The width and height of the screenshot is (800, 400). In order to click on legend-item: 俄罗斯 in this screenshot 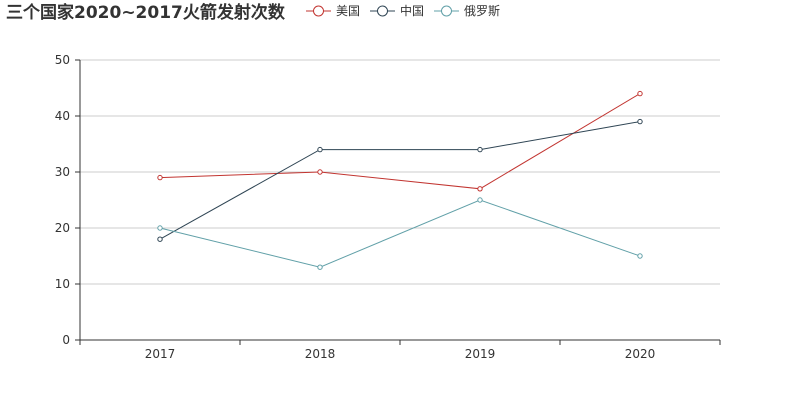, I will do `click(467, 11)`.